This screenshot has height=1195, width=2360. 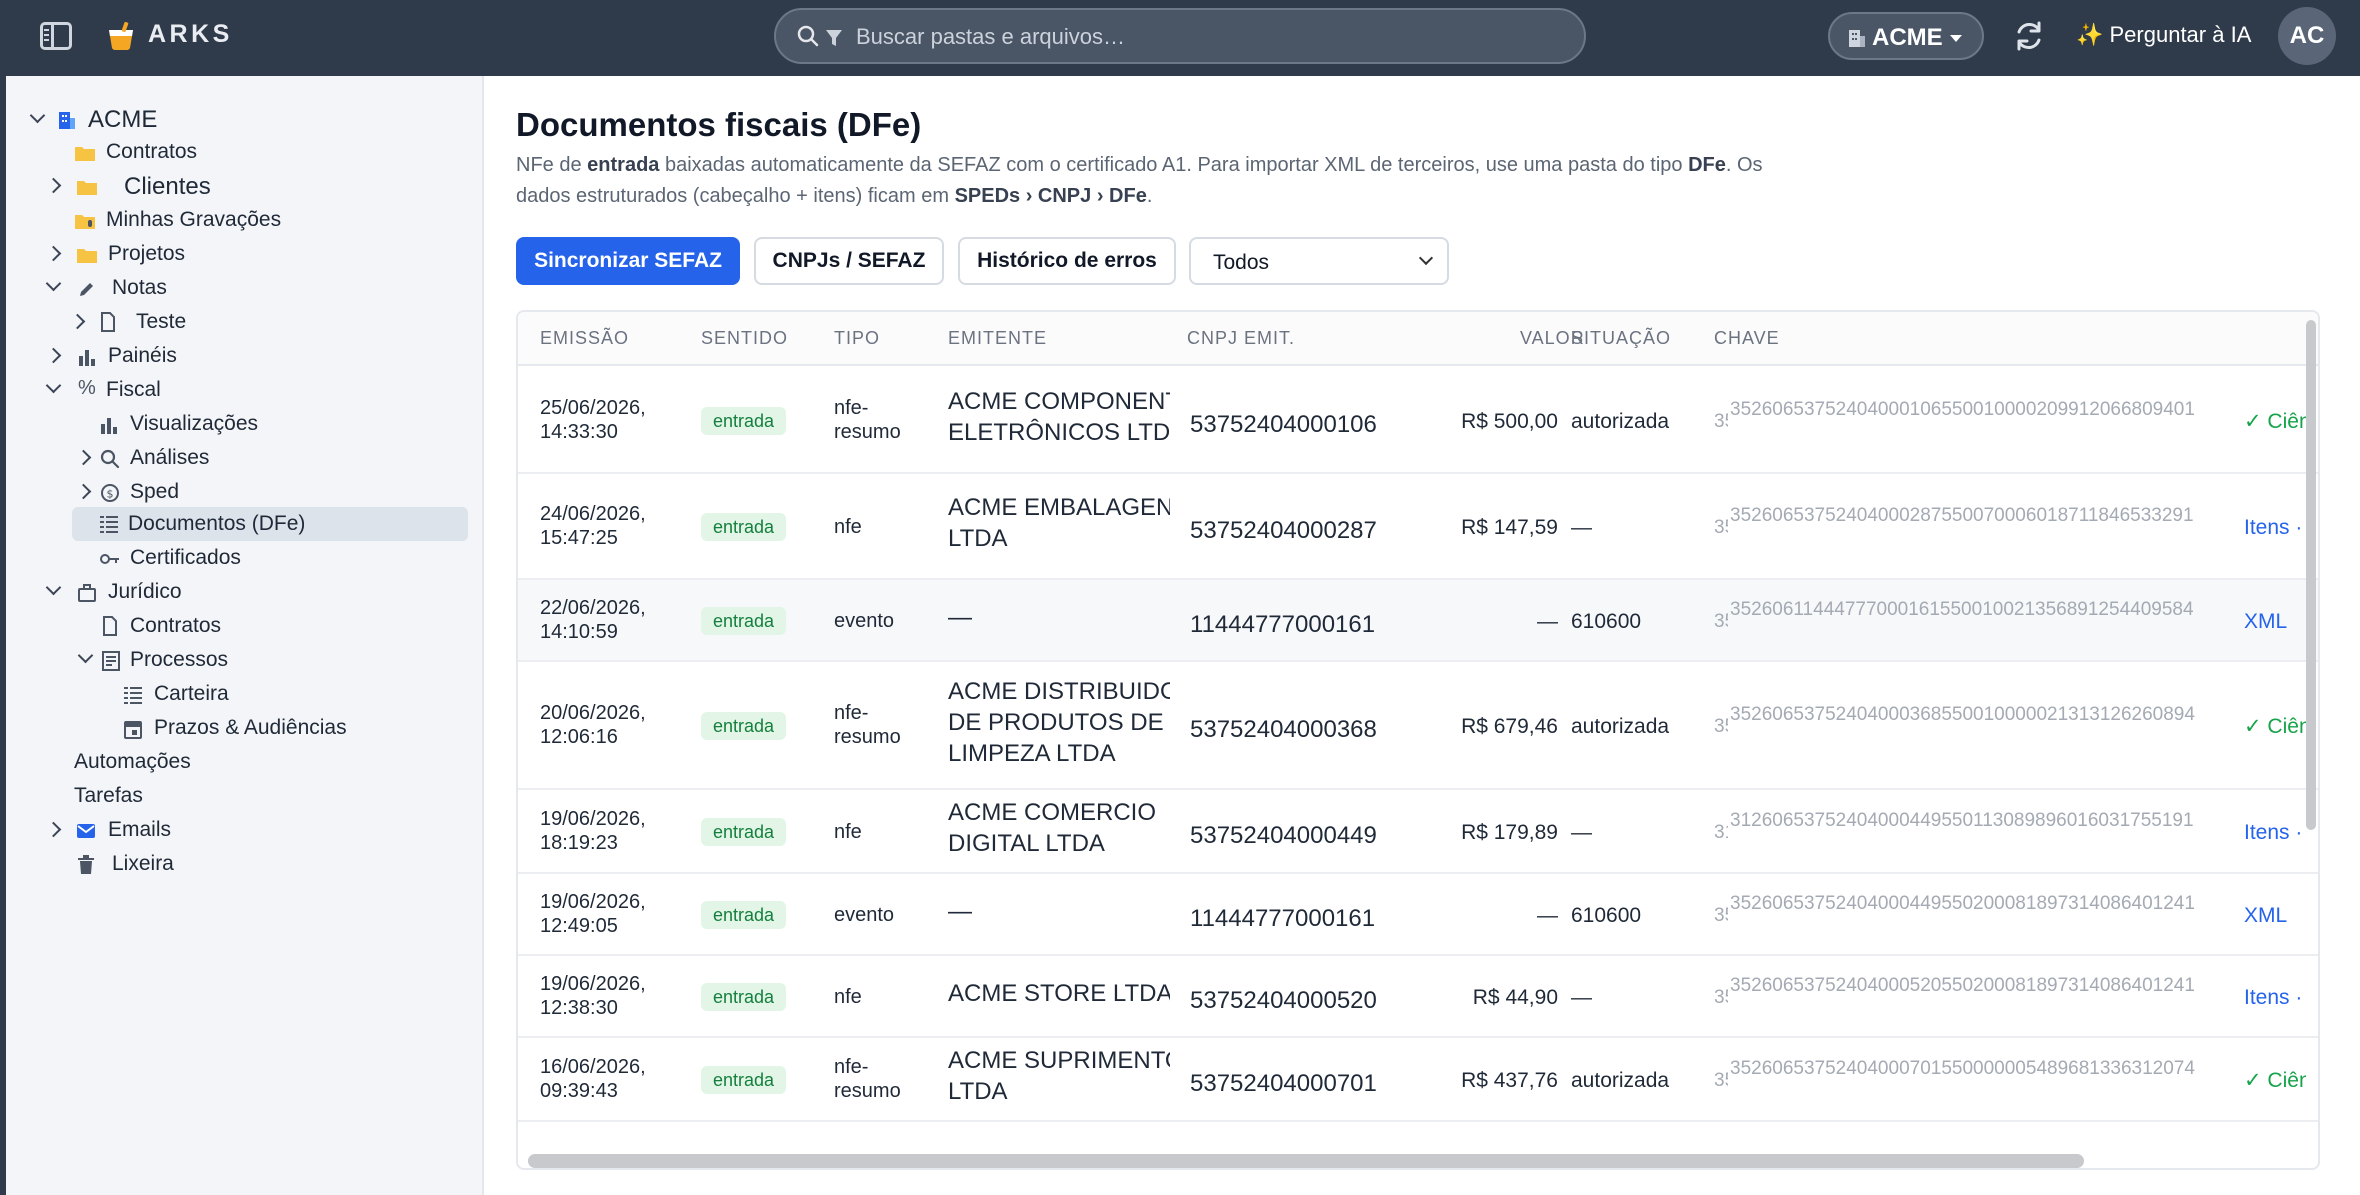 What do you see at coordinates (2164, 34) in the screenshot?
I see `ask-ai-button: ✨ Perguntar à IA` at bounding box center [2164, 34].